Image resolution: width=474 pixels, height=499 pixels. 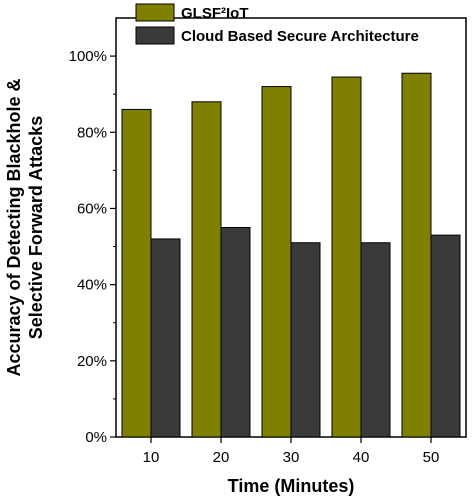 I want to click on x-axis-title: Time (Minutes), so click(x=291, y=486).